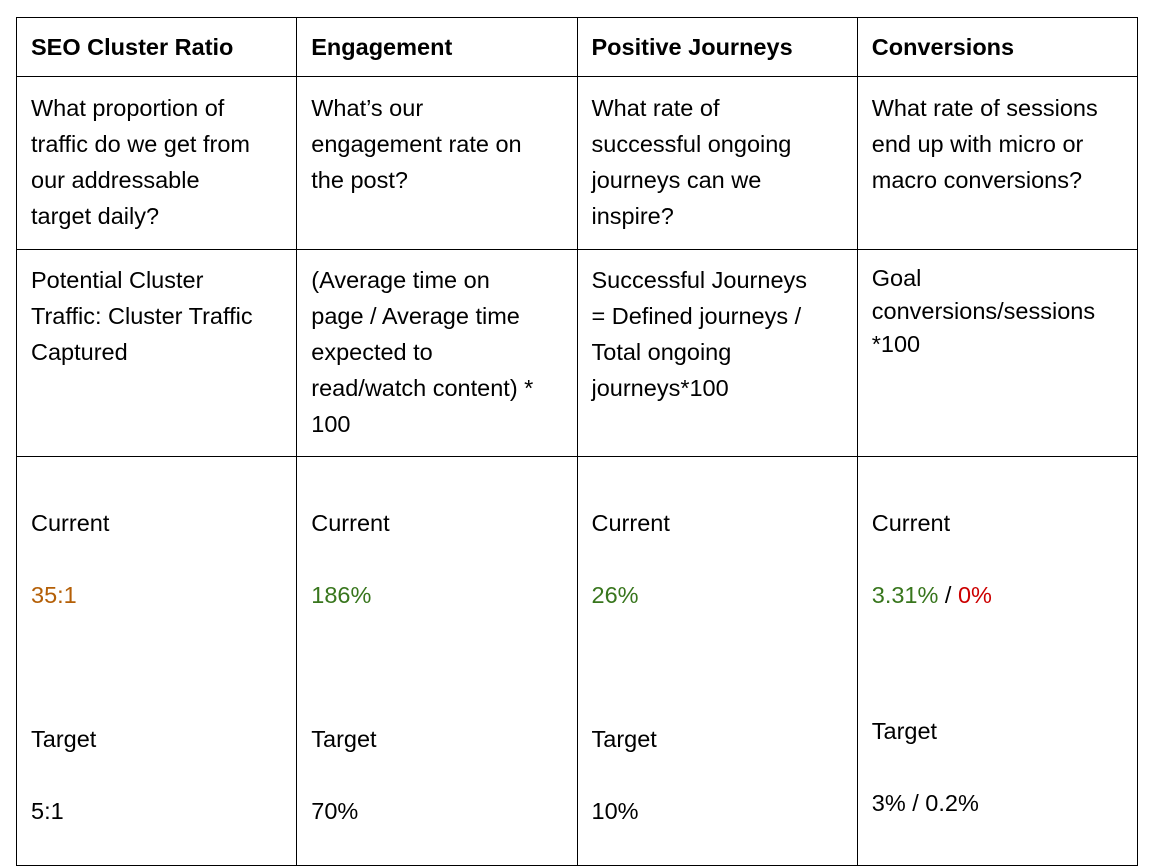 The height and width of the screenshot is (866, 1162). What do you see at coordinates (943, 47) in the screenshot?
I see `header-conversions: Conversions` at bounding box center [943, 47].